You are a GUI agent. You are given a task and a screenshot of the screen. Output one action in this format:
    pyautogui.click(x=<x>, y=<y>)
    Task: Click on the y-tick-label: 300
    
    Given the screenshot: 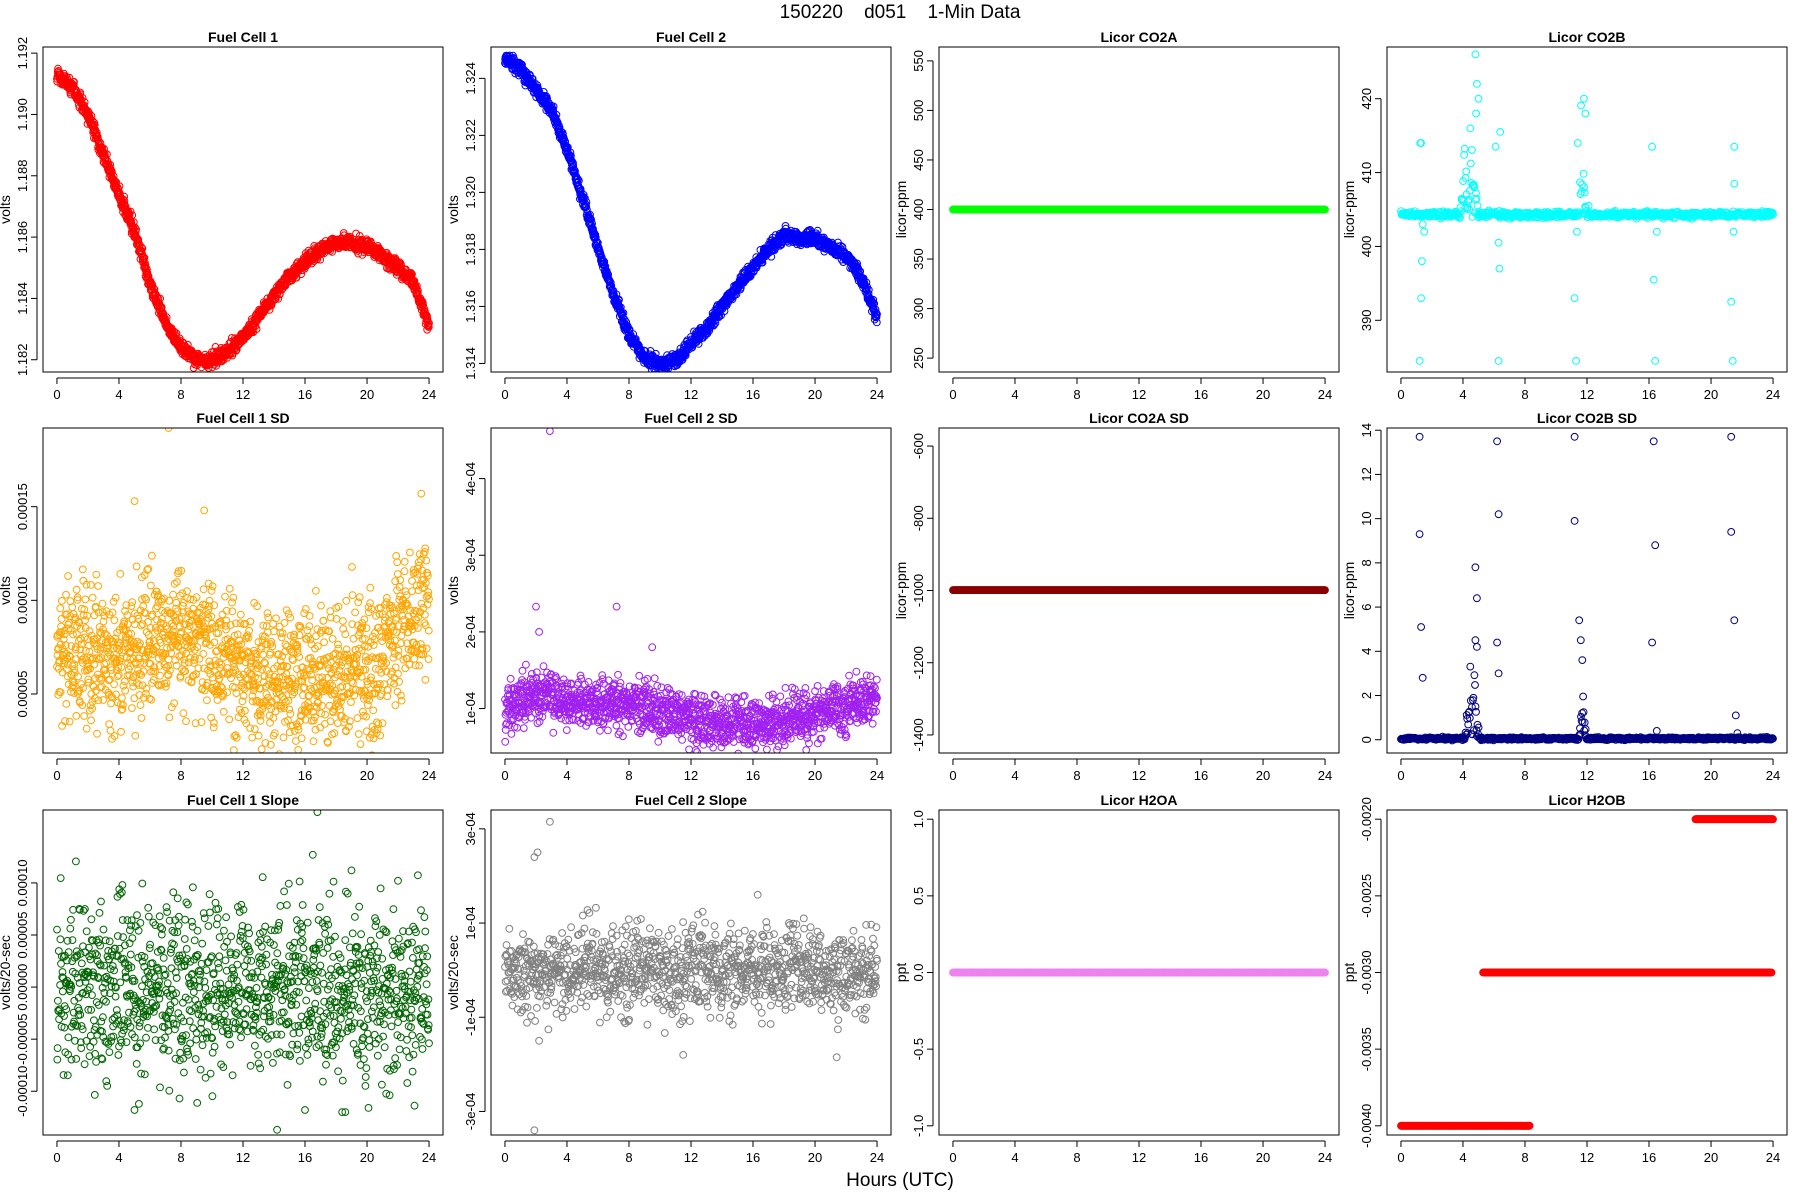 What is the action you would take?
    pyautogui.click(x=918, y=309)
    